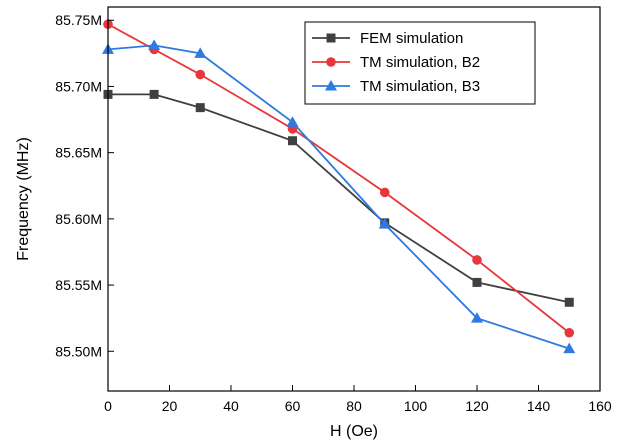  I want to click on legend-box, so click(420, 63).